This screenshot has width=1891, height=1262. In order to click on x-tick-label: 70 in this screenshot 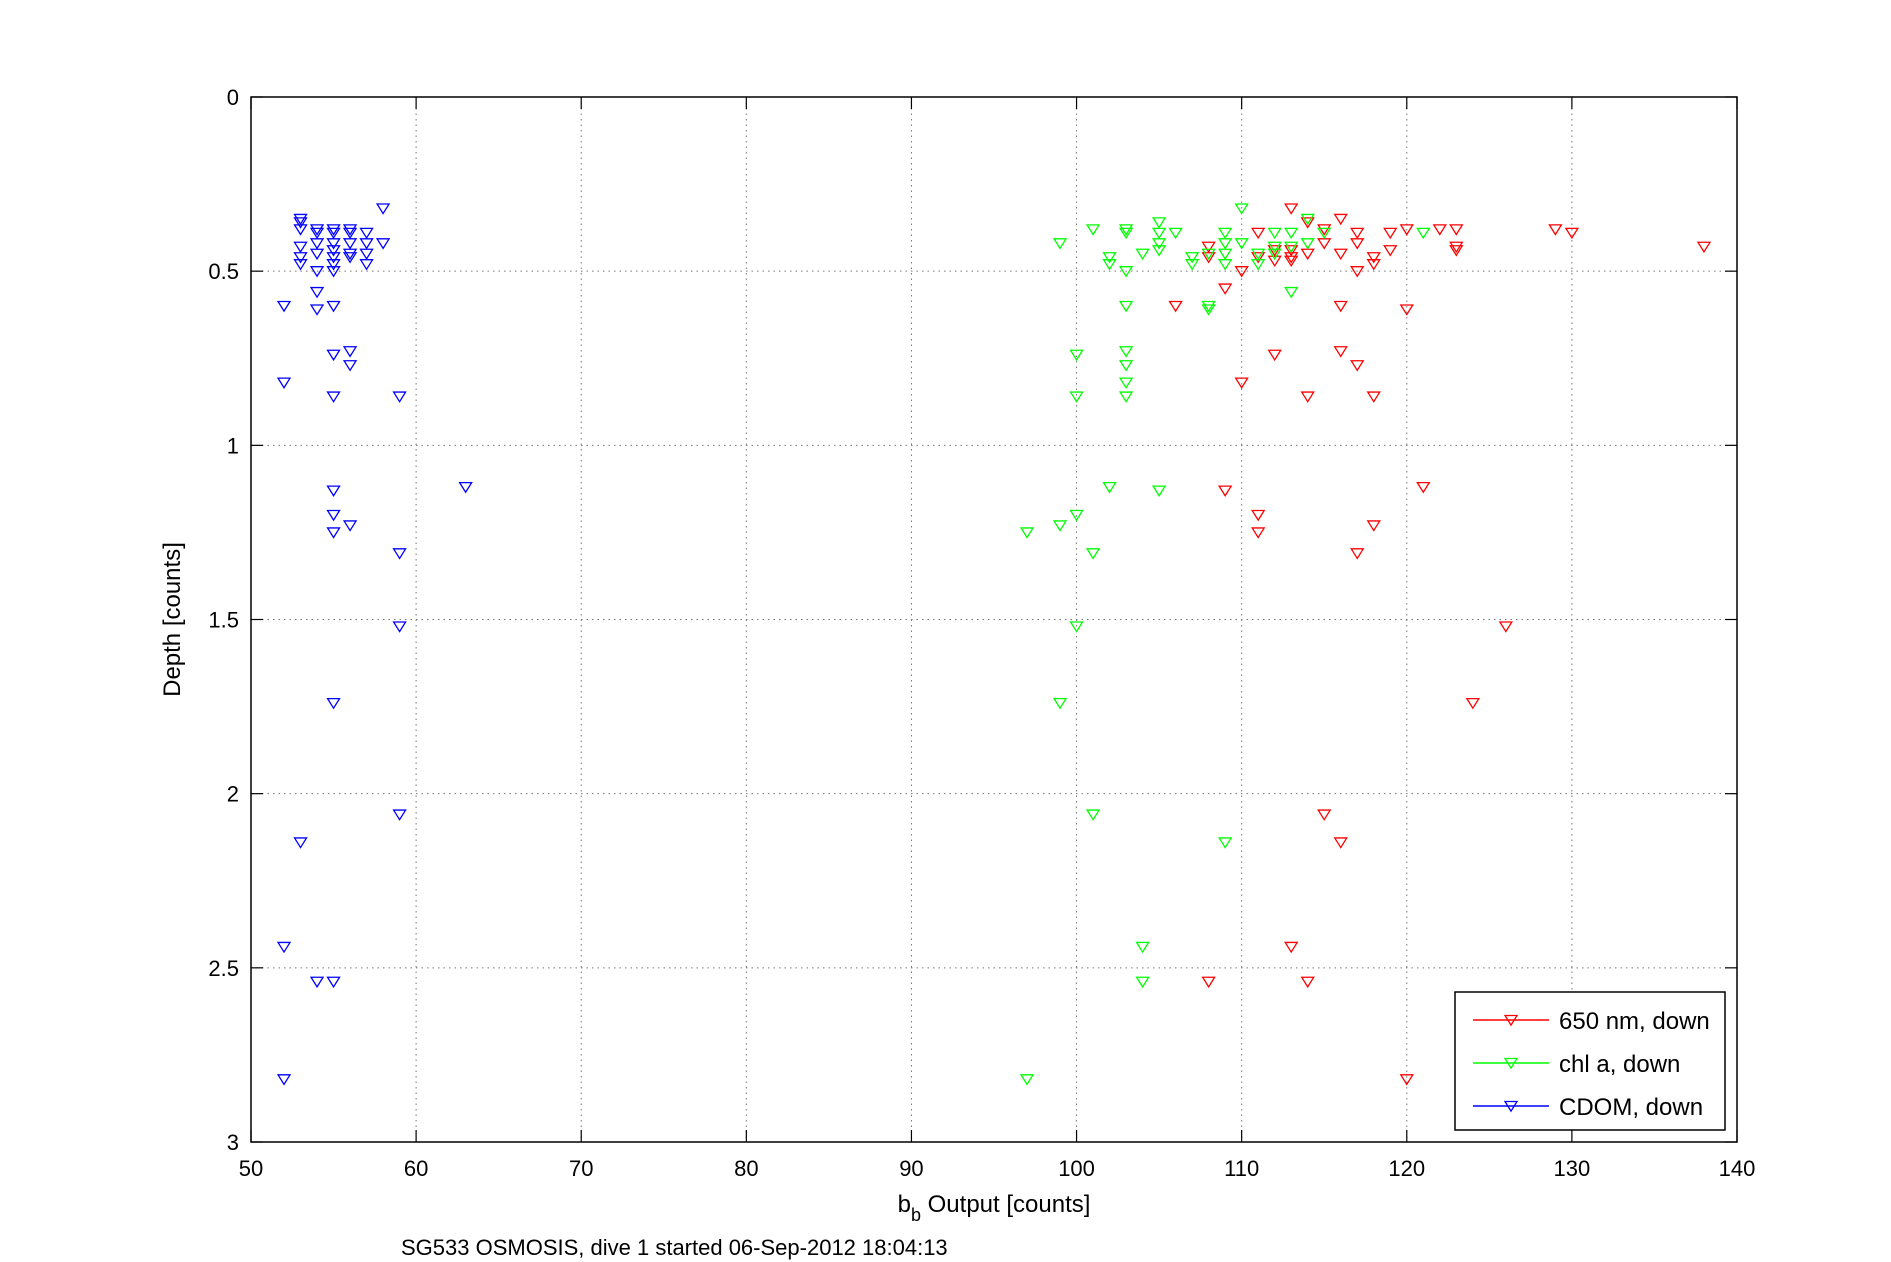, I will do `click(581, 1168)`.